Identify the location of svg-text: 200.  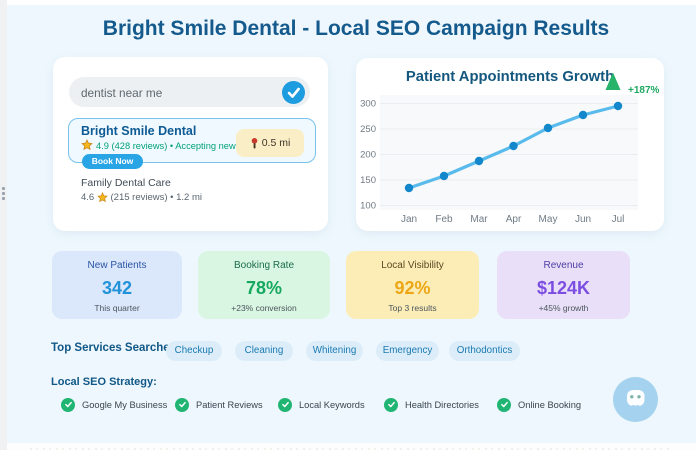
(368, 155).